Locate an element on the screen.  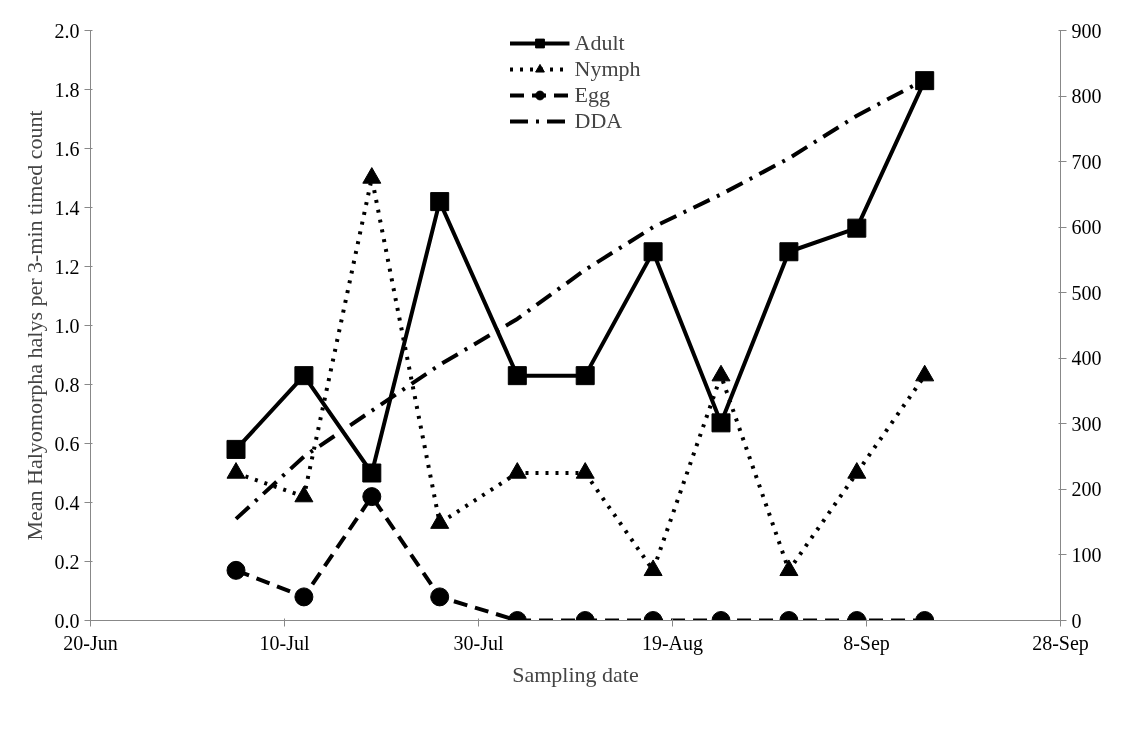
y2-tick-label: 400 is located at coordinates (1086, 358).